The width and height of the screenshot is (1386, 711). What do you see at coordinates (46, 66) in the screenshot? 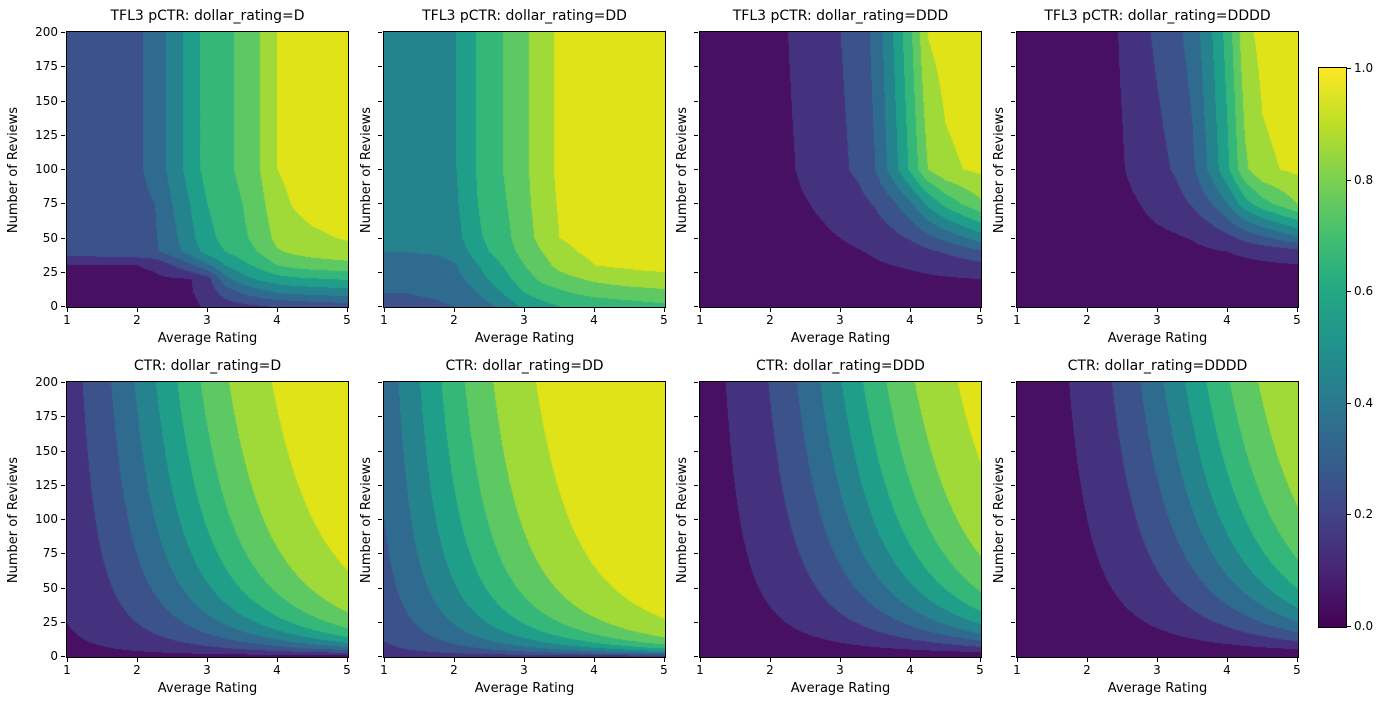
I see `y-tick-label: 175` at bounding box center [46, 66].